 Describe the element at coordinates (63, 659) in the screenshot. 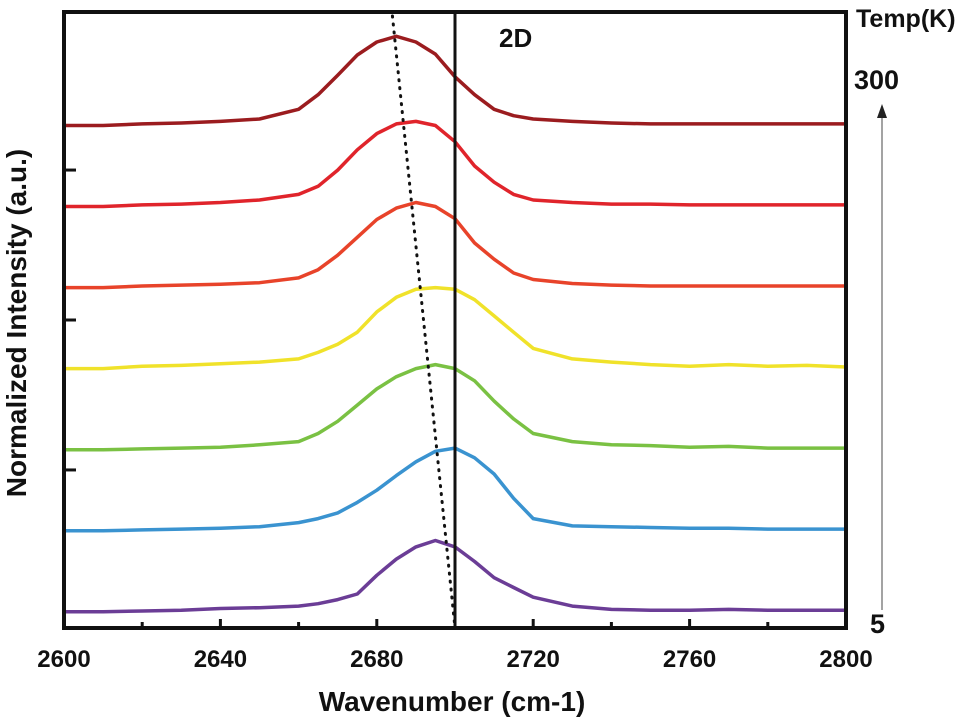

I see `x-tick-label-2600: 2600` at that location.